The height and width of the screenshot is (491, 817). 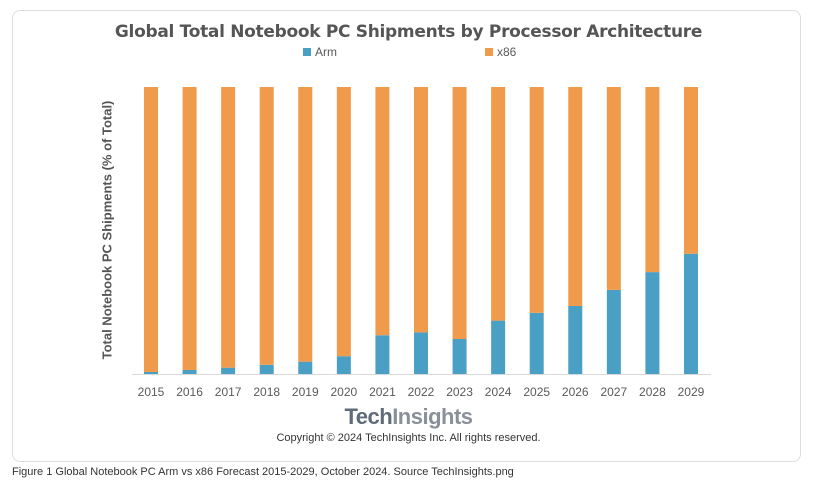 What do you see at coordinates (536, 392) in the screenshot?
I see `x-tick-label: 2025` at bounding box center [536, 392].